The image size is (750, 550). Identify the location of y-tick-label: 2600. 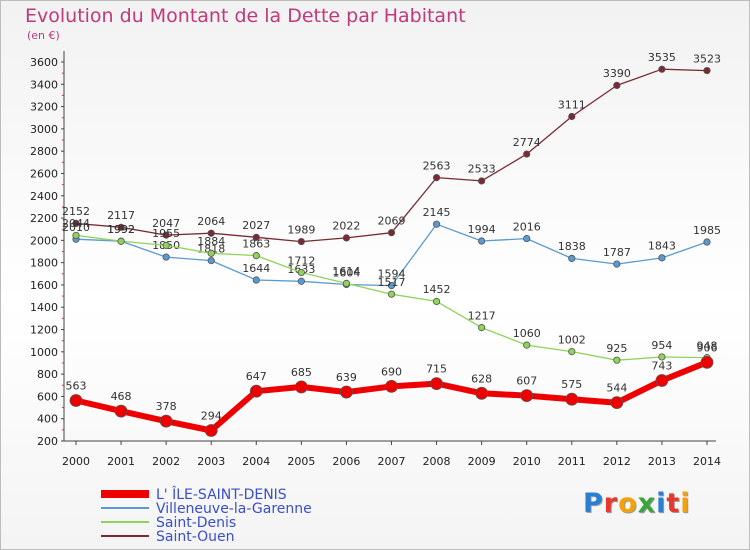
(44, 173).